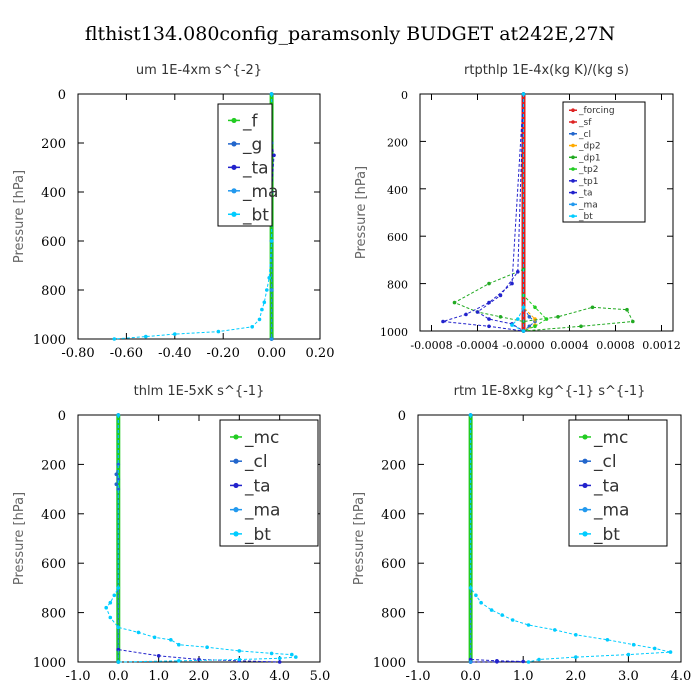  What do you see at coordinates (320, 353) in the screenshot?
I see `x-tick-label: 0.20` at bounding box center [320, 353].